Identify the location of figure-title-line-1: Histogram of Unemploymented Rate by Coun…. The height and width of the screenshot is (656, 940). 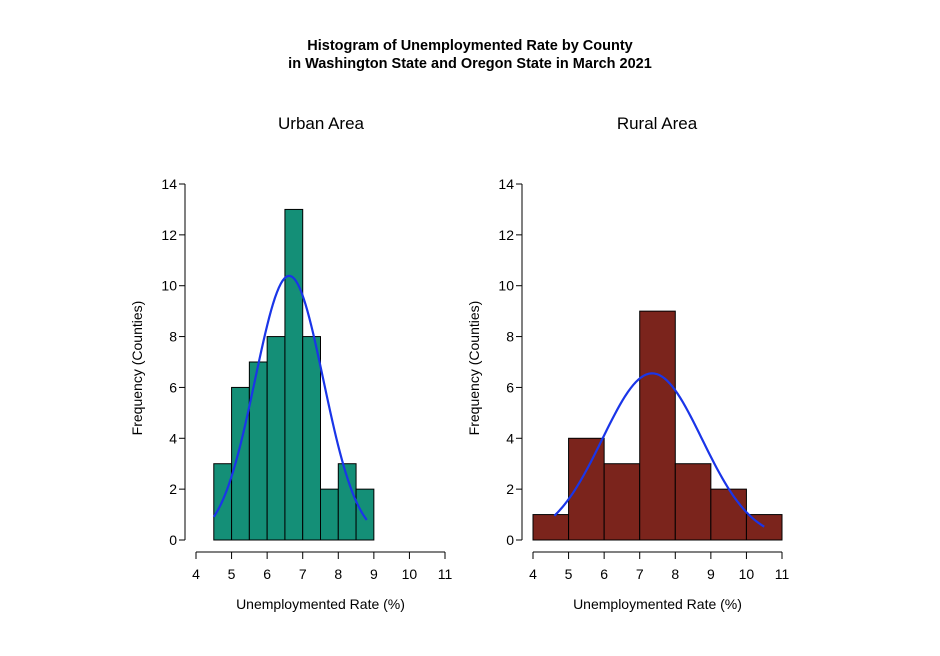
(470, 46).